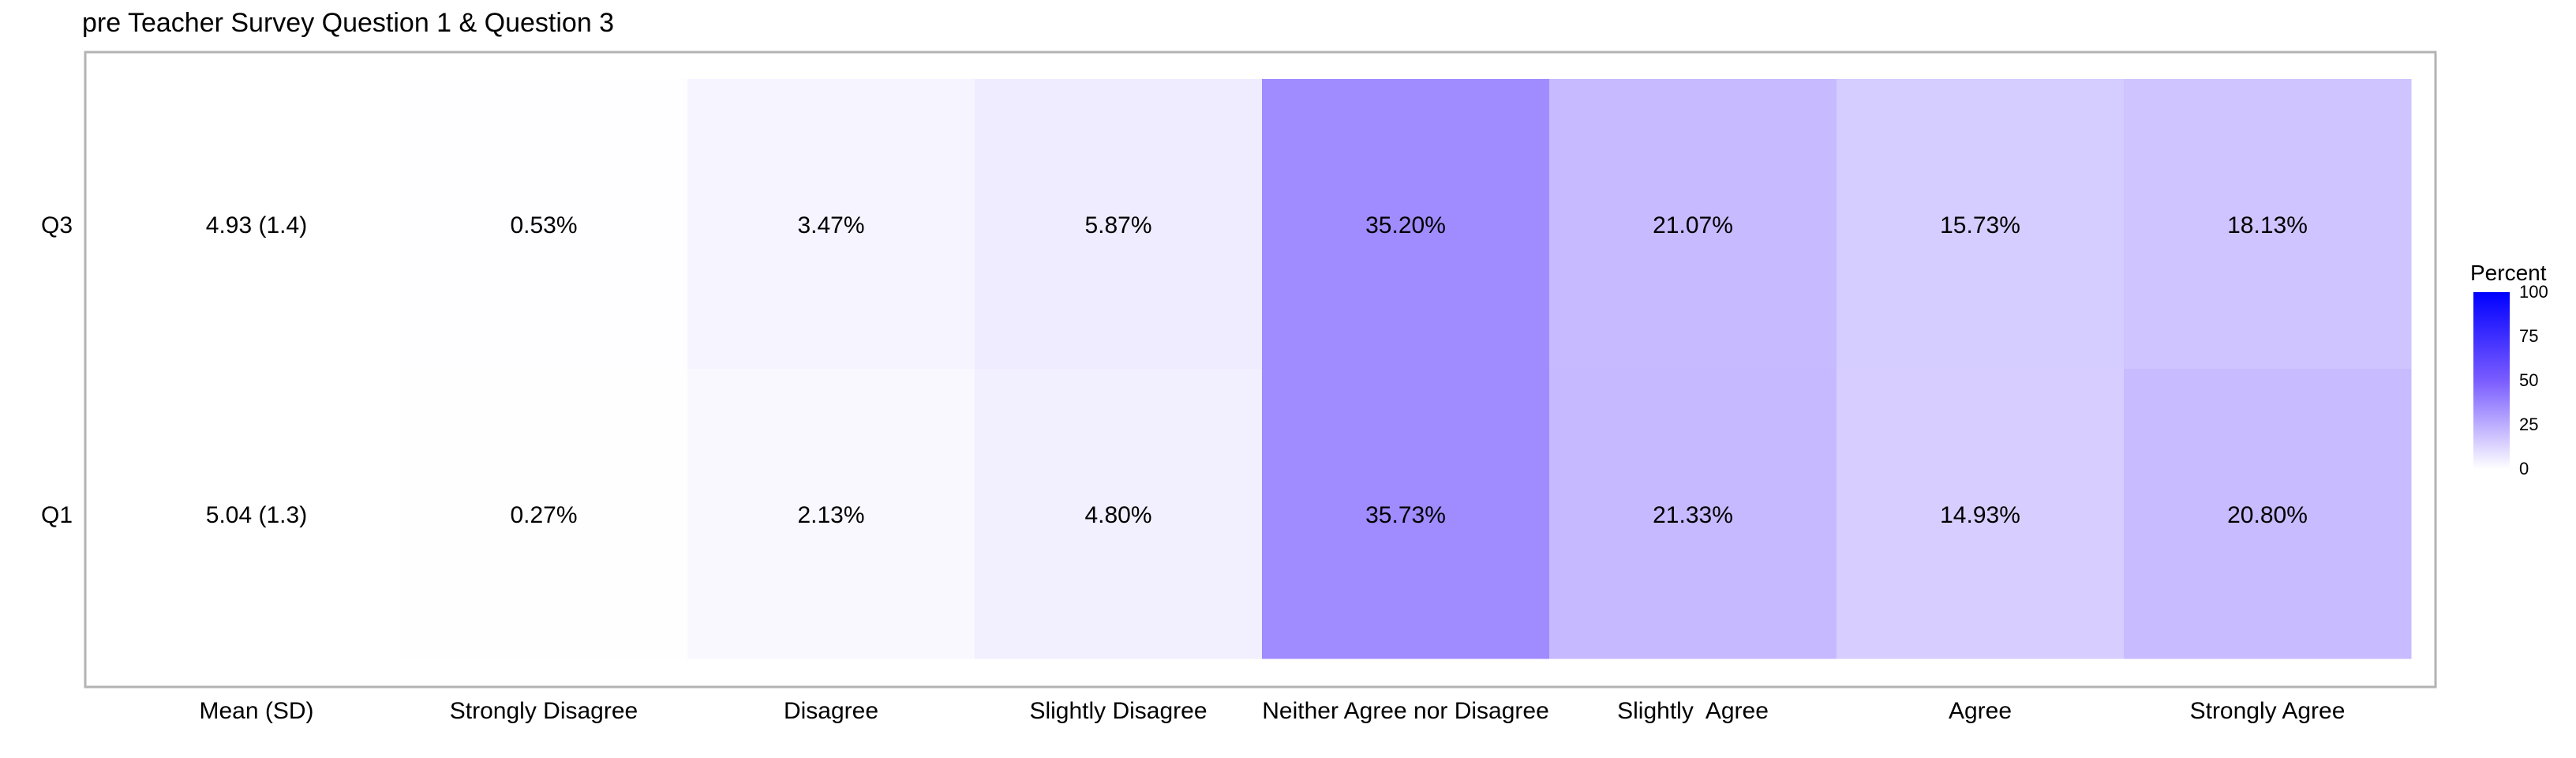 The image size is (2576, 758). Describe the element at coordinates (2529, 336) in the screenshot. I see `legend-tick-label: 75` at that location.